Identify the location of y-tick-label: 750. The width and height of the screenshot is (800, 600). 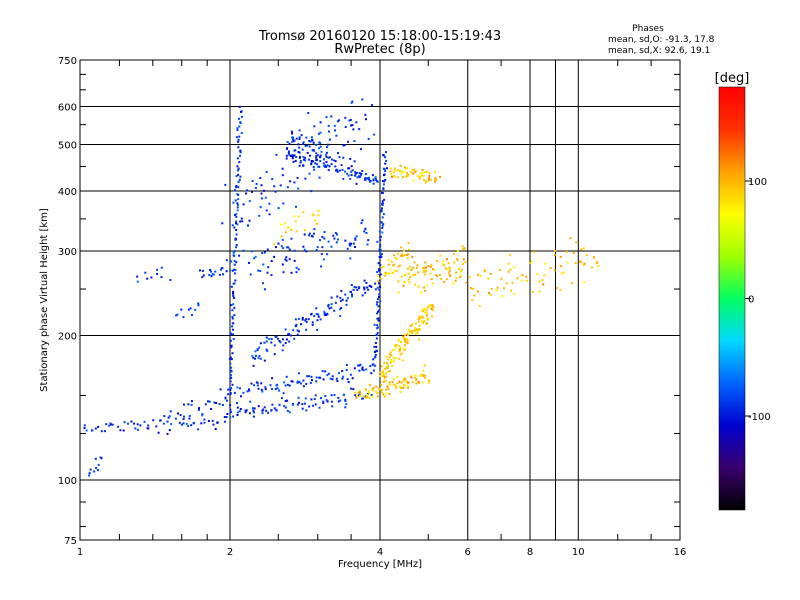
(67, 61).